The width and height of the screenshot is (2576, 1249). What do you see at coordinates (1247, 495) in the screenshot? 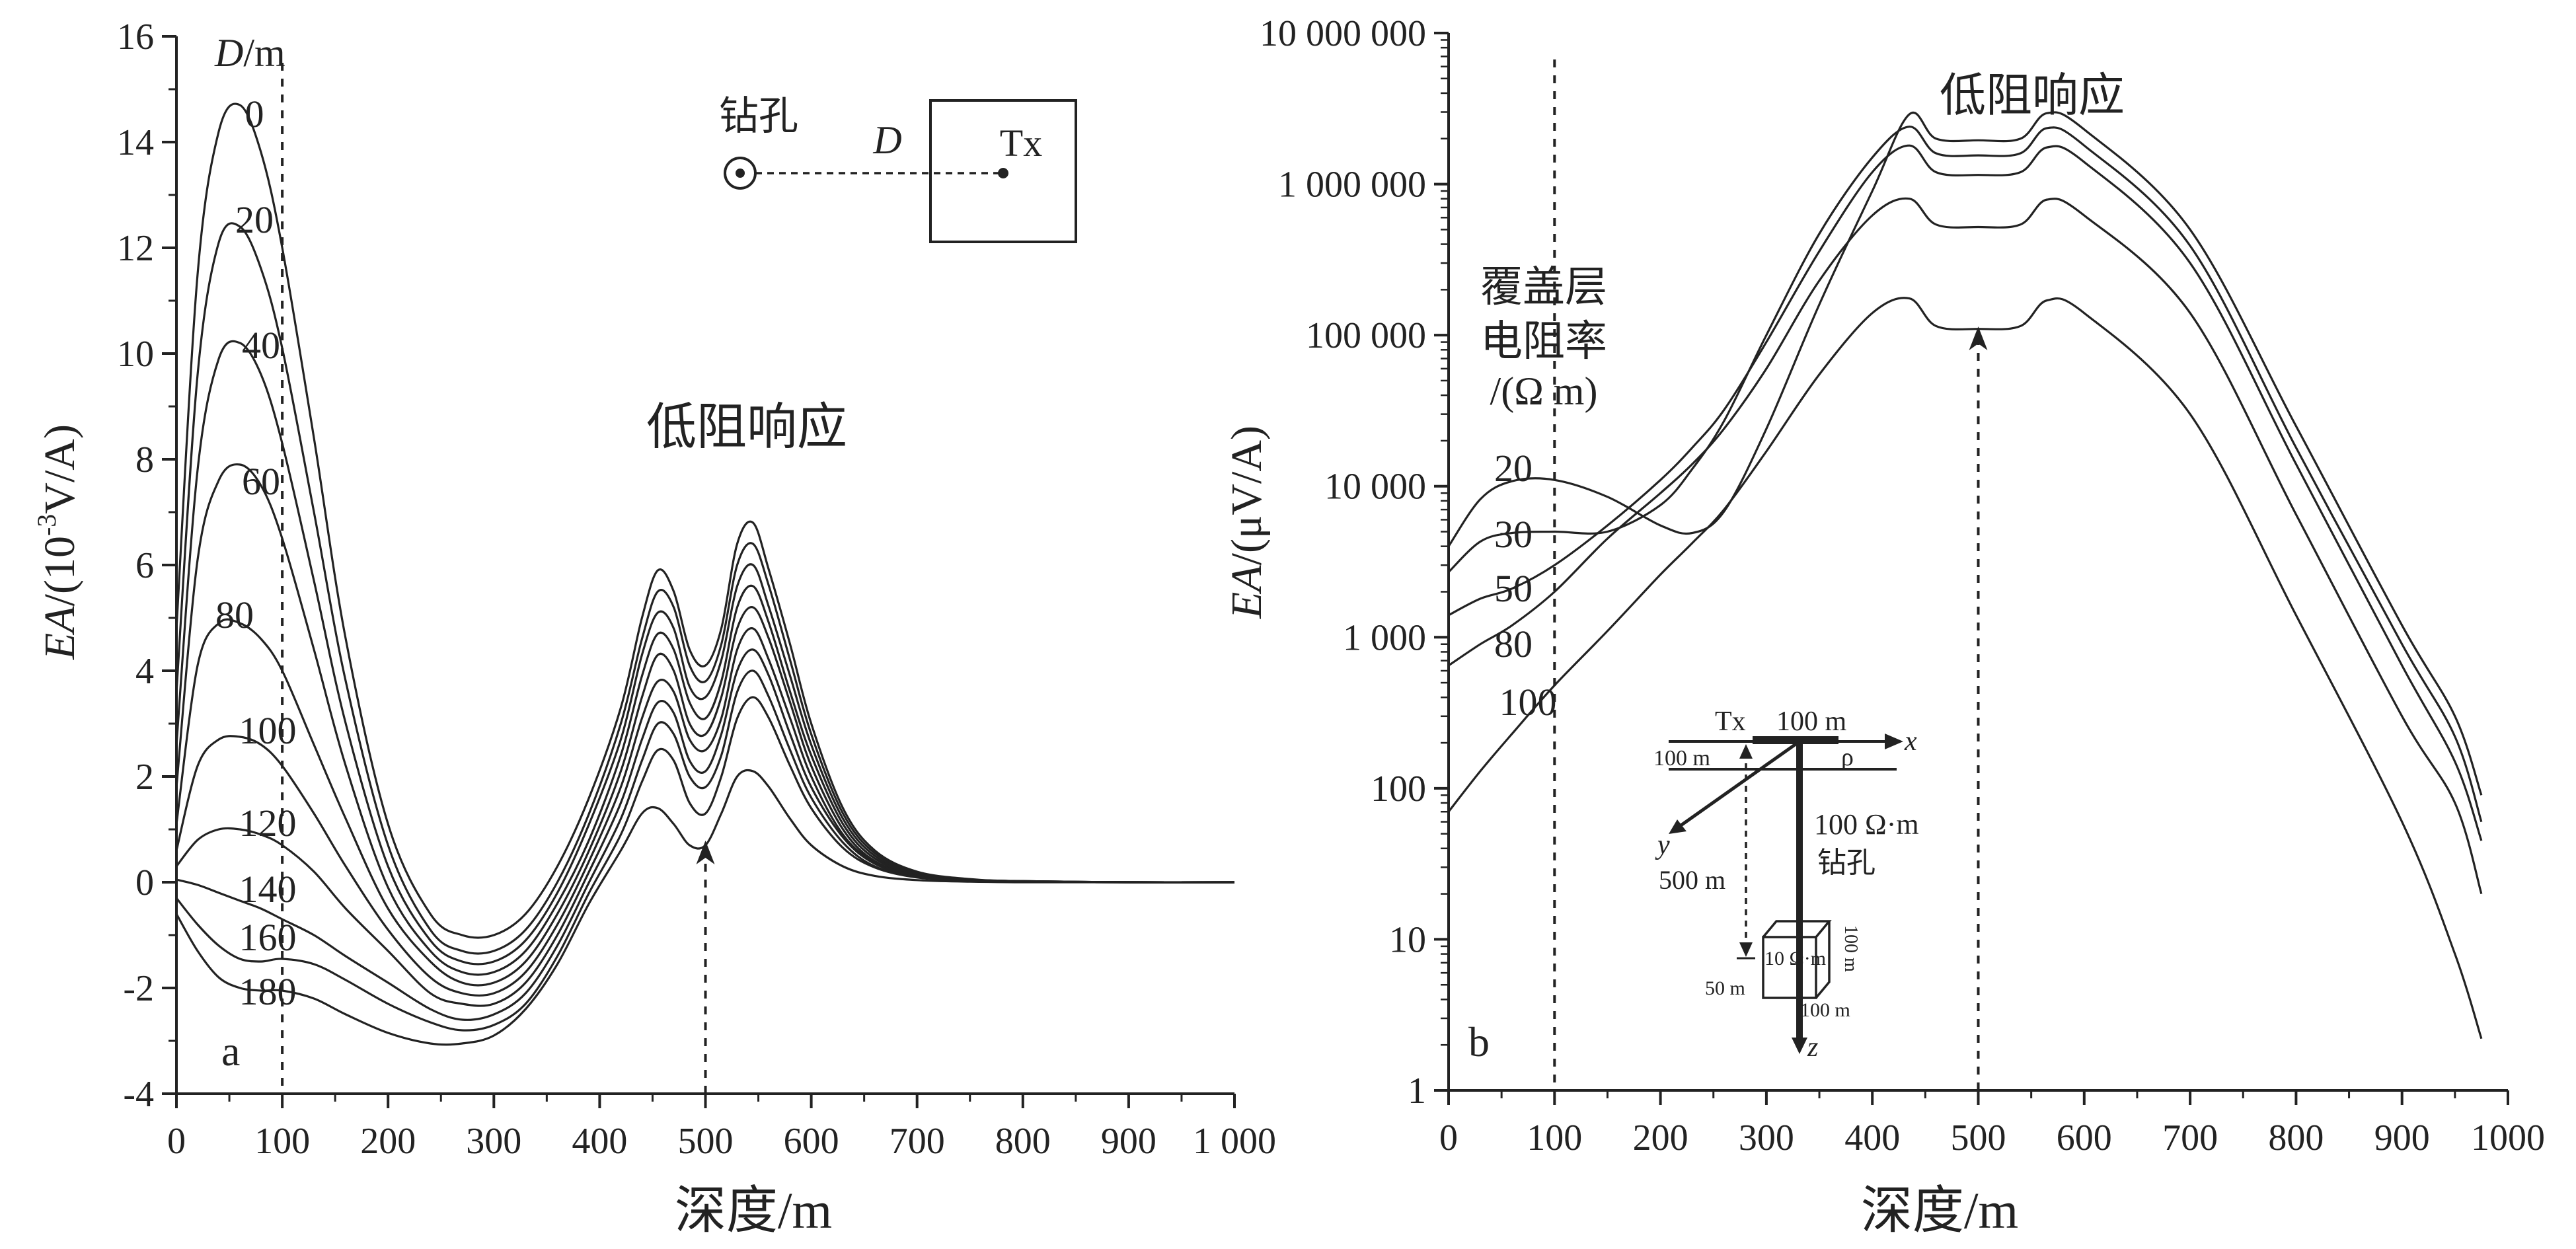
I see `chart-b-y-label-unit: /(μV/A)` at bounding box center [1247, 495].